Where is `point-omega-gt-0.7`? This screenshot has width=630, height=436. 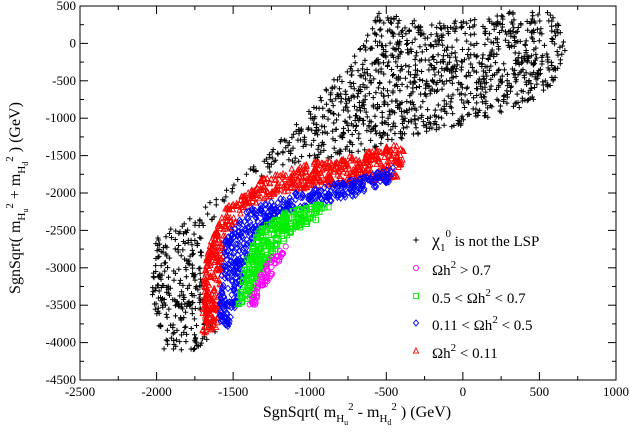 point-omega-gt-0.7 is located at coordinates (275, 263).